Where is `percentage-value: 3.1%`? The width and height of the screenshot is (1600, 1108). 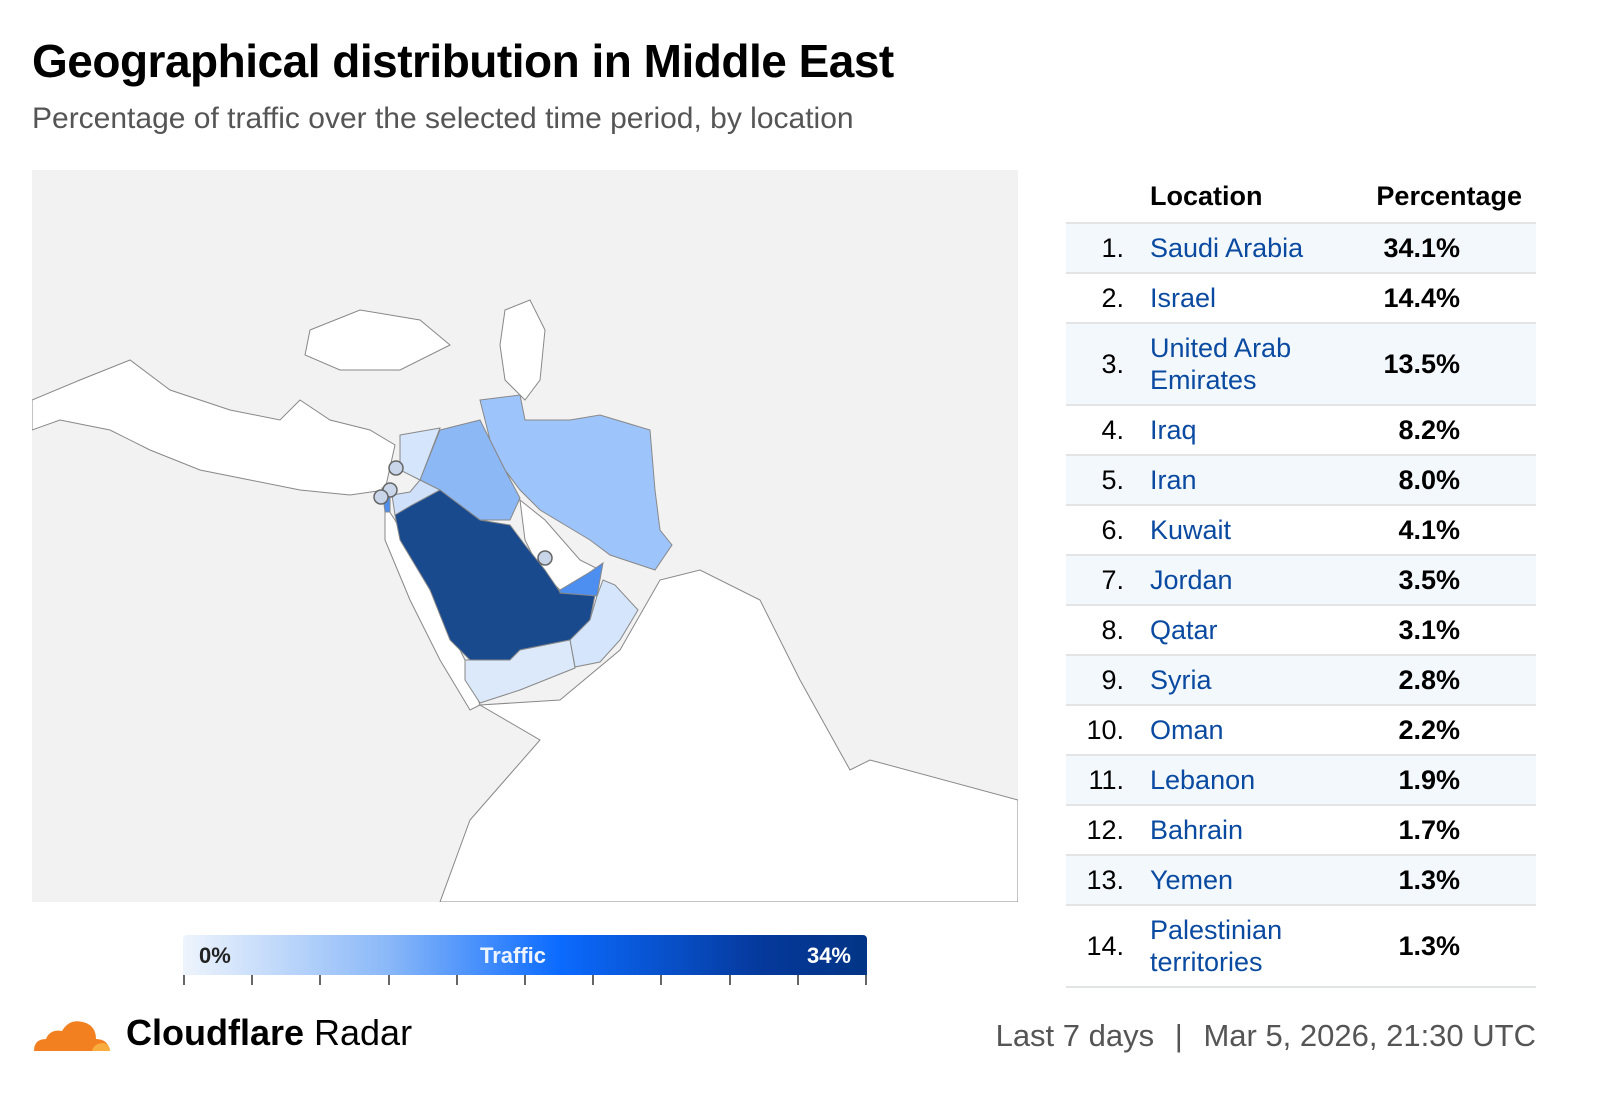
percentage-value: 3.1% is located at coordinates (1429, 629).